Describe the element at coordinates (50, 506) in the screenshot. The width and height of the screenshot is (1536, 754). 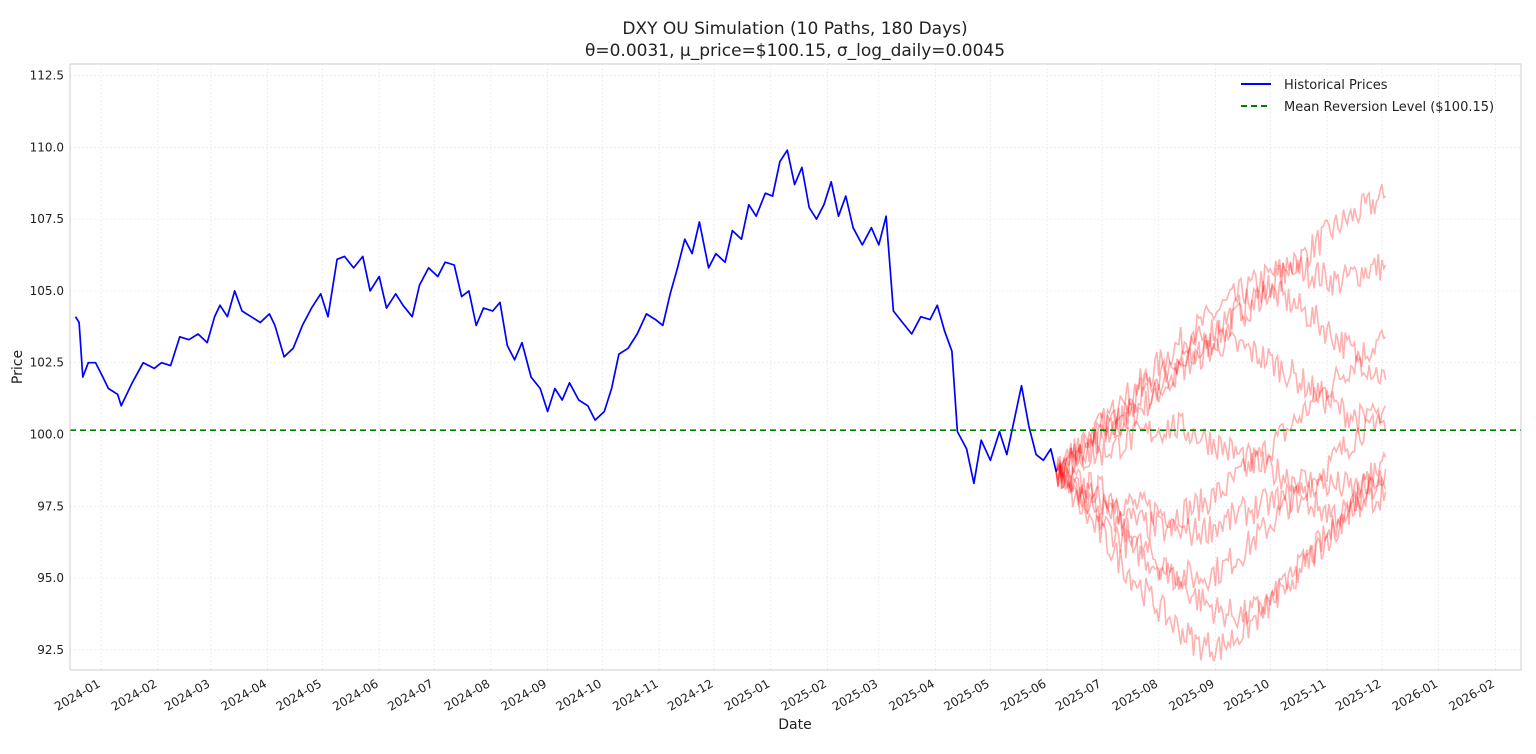
I see `y-tick-label: 97.5` at that location.